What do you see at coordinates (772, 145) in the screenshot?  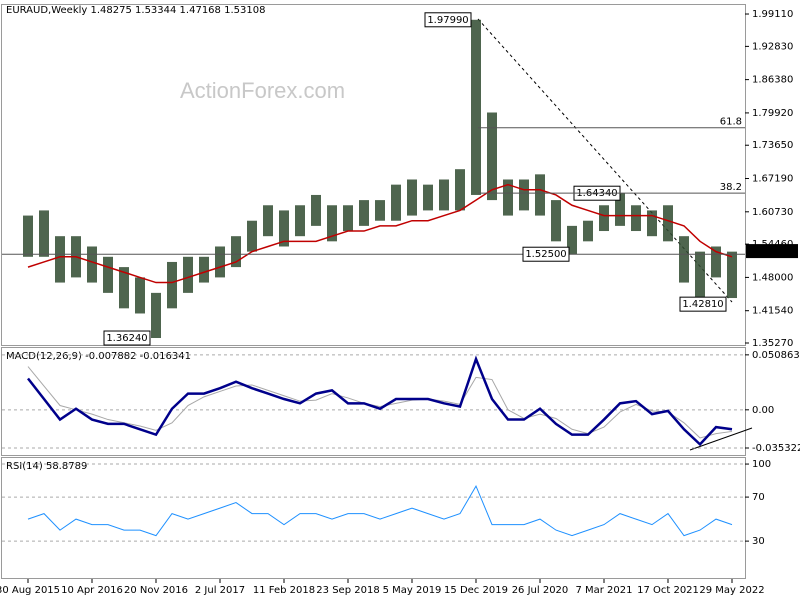 I see `y-tick-label: 1.73650` at bounding box center [772, 145].